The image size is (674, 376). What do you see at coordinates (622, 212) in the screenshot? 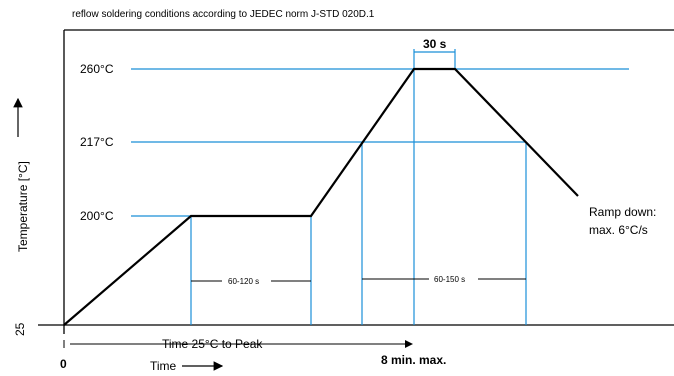
I see `ramp-down-line-1: Ramp down:` at bounding box center [622, 212].